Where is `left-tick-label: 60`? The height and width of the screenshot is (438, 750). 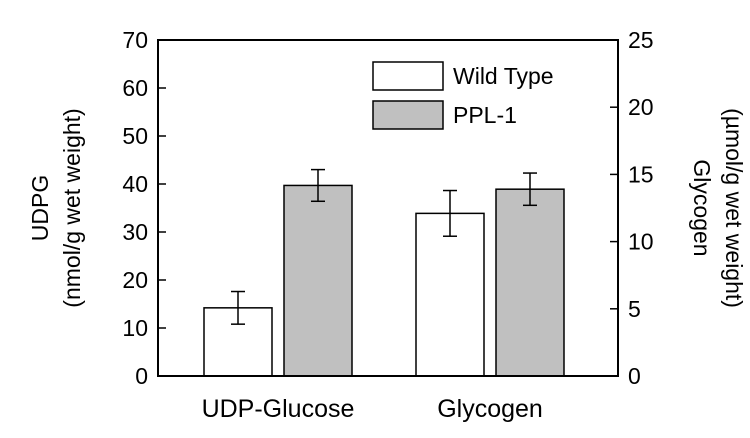
left-tick-label: 60 is located at coordinates (135, 88).